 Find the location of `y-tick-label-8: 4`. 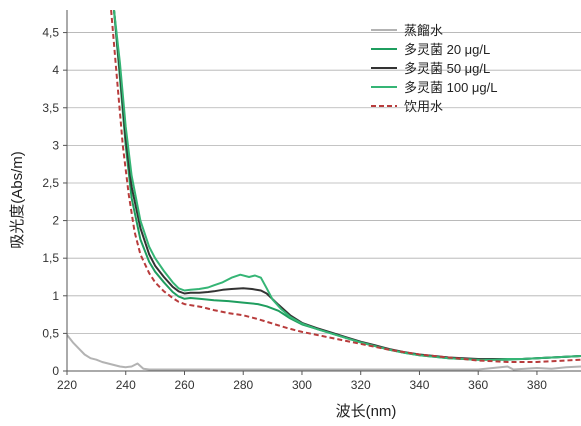

y-tick-label-8: 4 is located at coordinates (55, 70).